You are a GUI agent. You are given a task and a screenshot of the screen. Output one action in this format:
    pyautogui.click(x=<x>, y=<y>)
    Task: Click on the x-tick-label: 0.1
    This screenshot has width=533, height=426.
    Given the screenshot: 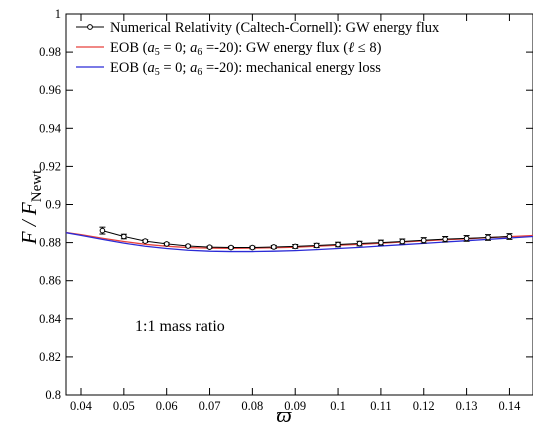 What is the action you would take?
    pyautogui.click(x=338, y=406)
    